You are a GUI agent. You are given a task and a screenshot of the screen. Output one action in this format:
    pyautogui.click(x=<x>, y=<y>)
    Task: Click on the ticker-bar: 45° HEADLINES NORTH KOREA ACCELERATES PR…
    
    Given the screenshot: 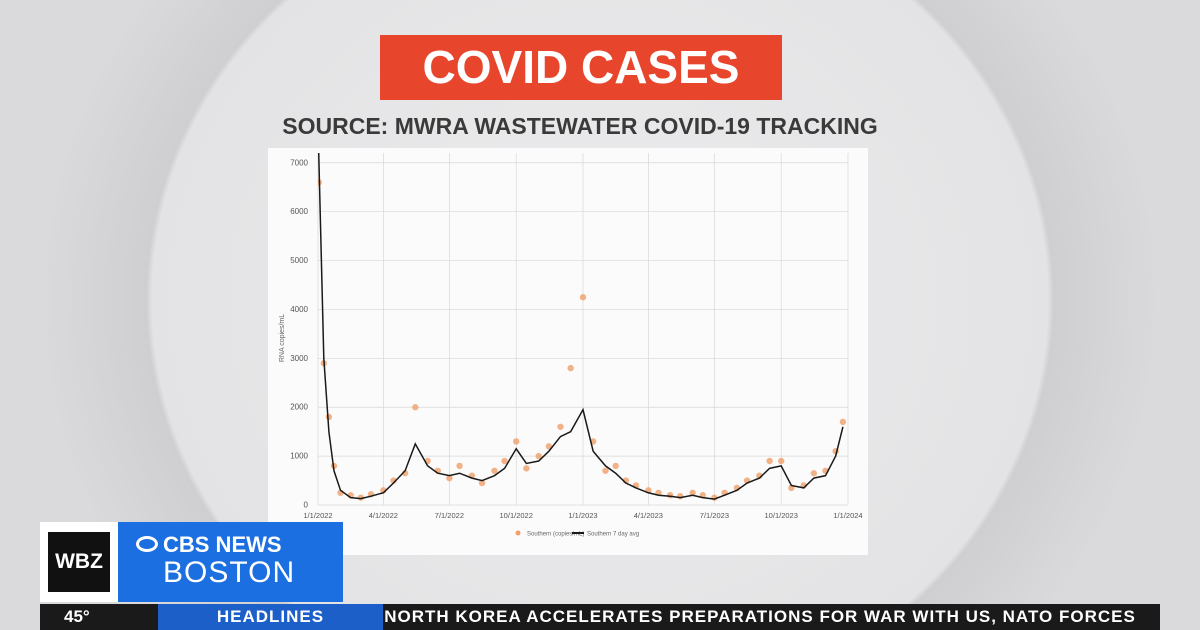 What is the action you would take?
    pyautogui.click(x=600, y=617)
    